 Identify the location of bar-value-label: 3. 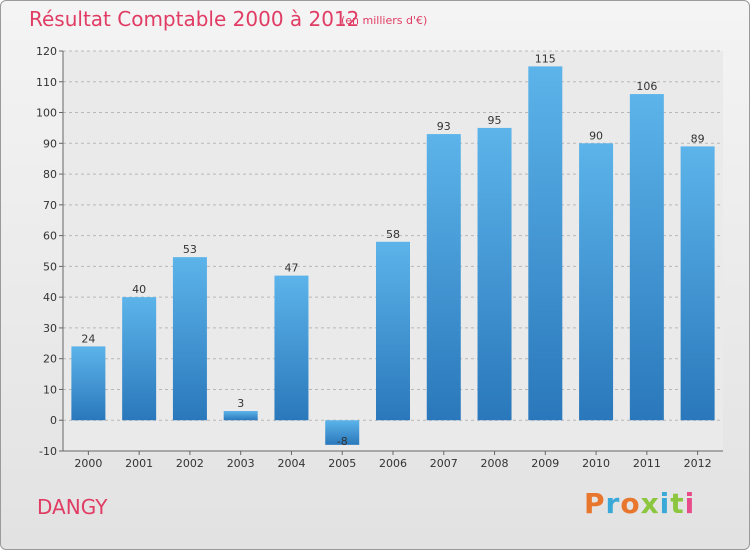
(240, 403).